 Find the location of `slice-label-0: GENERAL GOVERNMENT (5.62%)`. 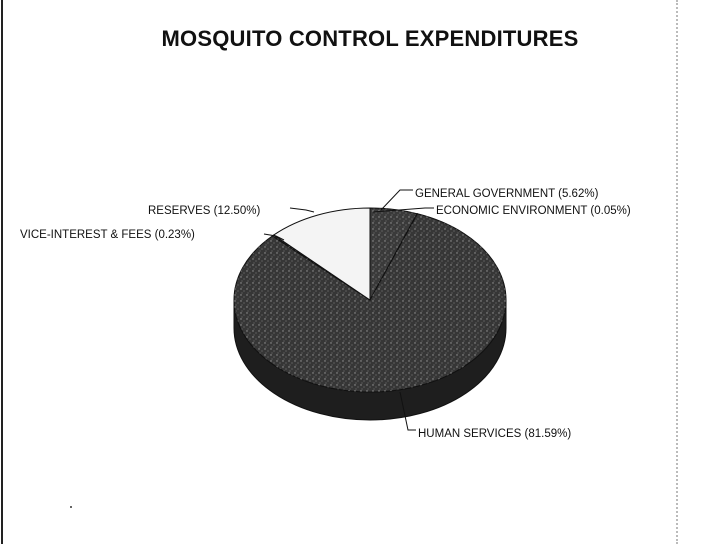

slice-label-0: GENERAL GOVERNMENT (5.62%) is located at coordinates (507, 194).